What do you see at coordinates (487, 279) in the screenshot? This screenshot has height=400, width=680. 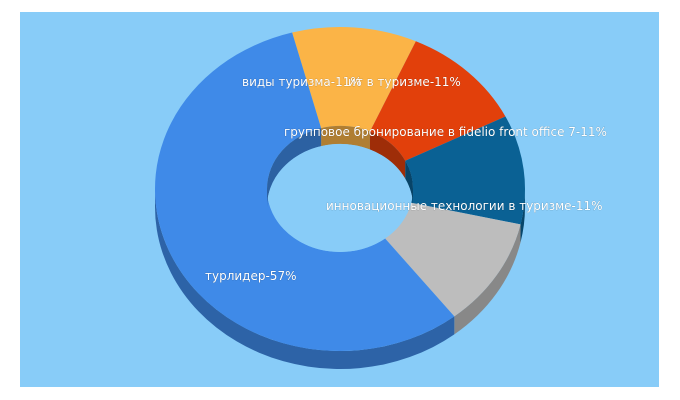 I see `slice-side-инновационные-технологии-в-туризме-11` at bounding box center [487, 279].